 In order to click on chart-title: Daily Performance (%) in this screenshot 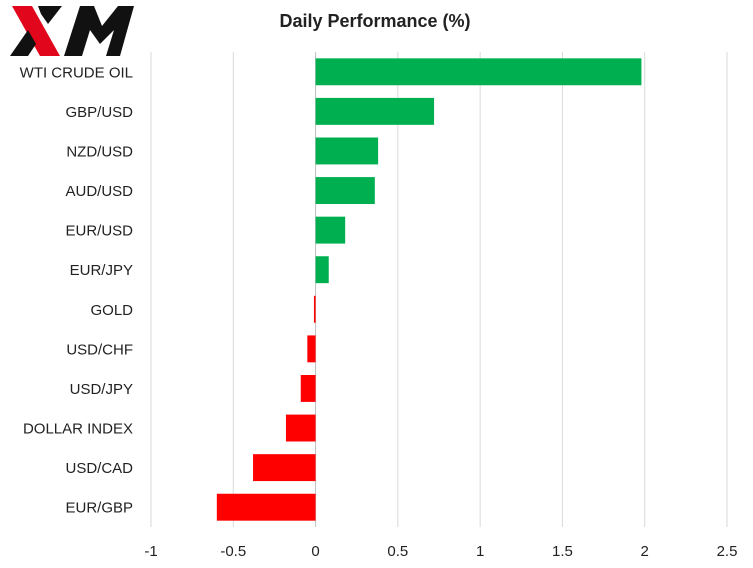, I will do `click(375, 21)`.